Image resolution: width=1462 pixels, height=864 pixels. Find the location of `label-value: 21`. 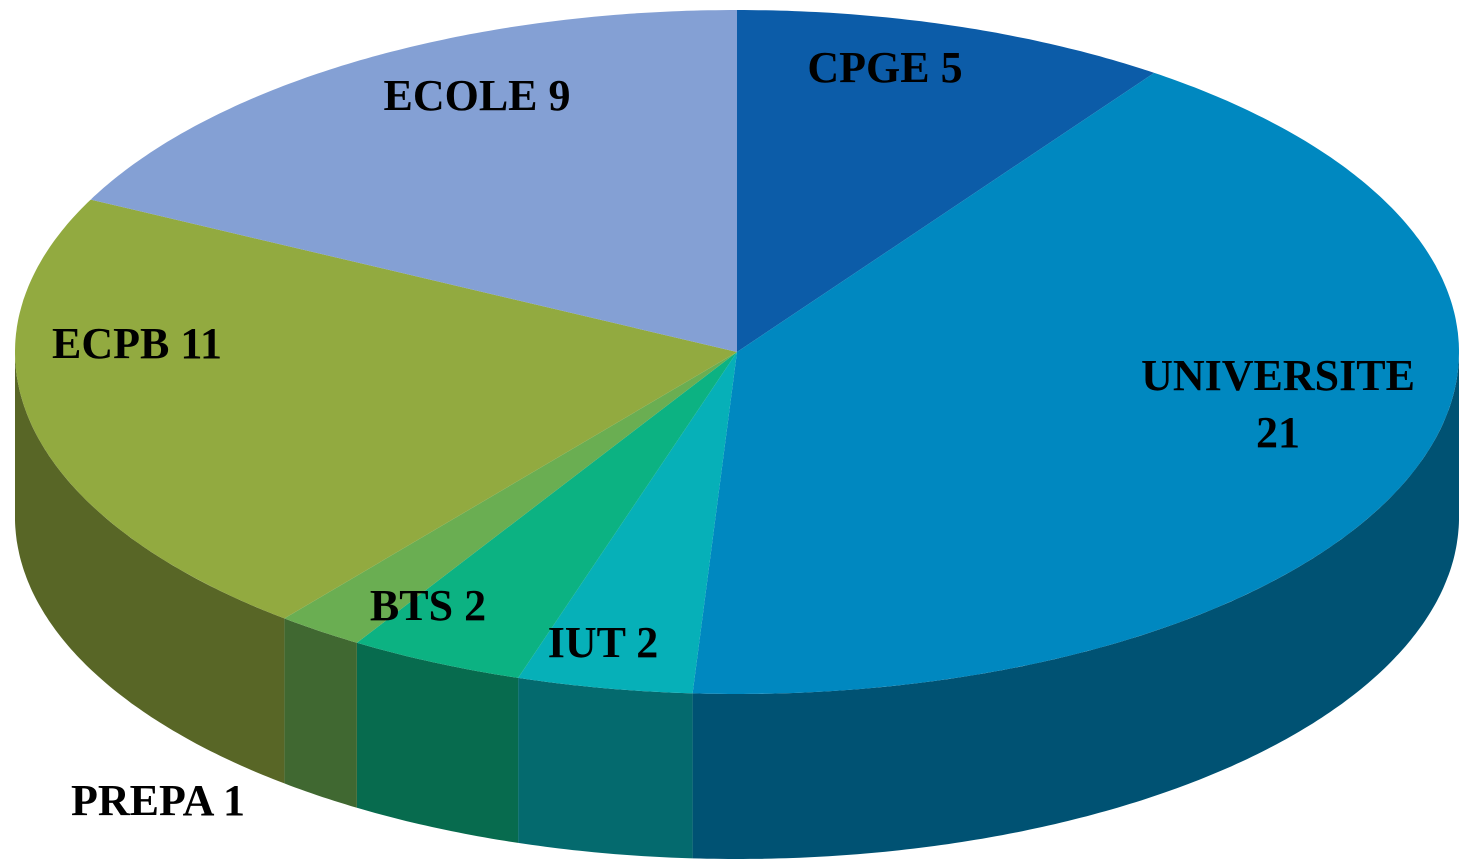

label-value: 21 is located at coordinates (1278, 432).